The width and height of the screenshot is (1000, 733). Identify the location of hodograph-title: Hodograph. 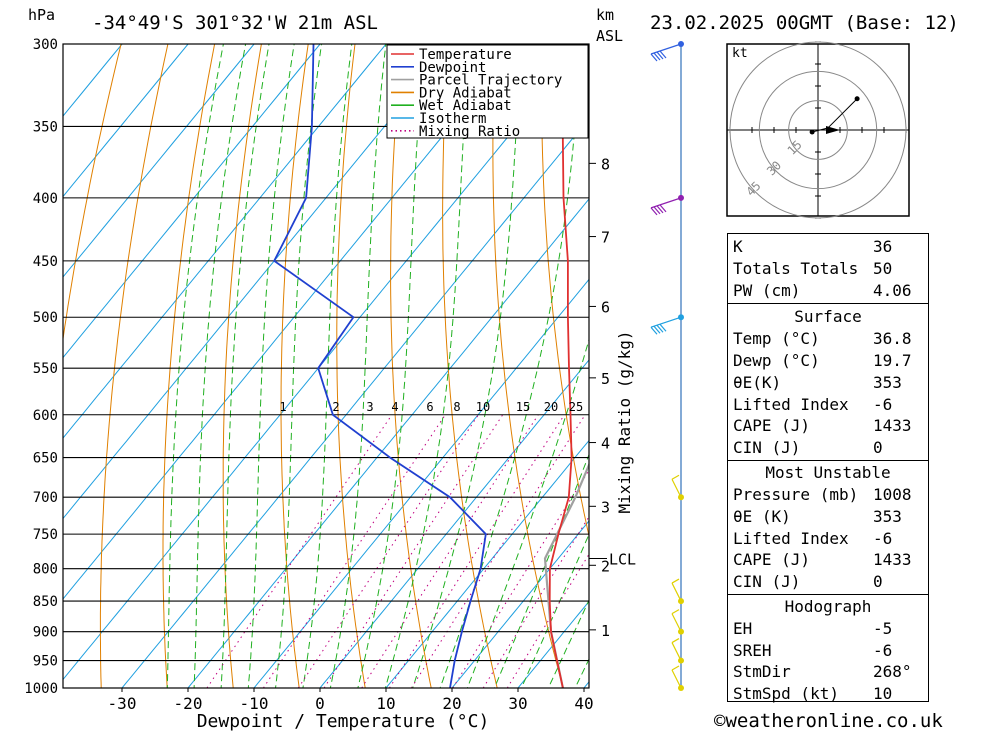
(828, 606).